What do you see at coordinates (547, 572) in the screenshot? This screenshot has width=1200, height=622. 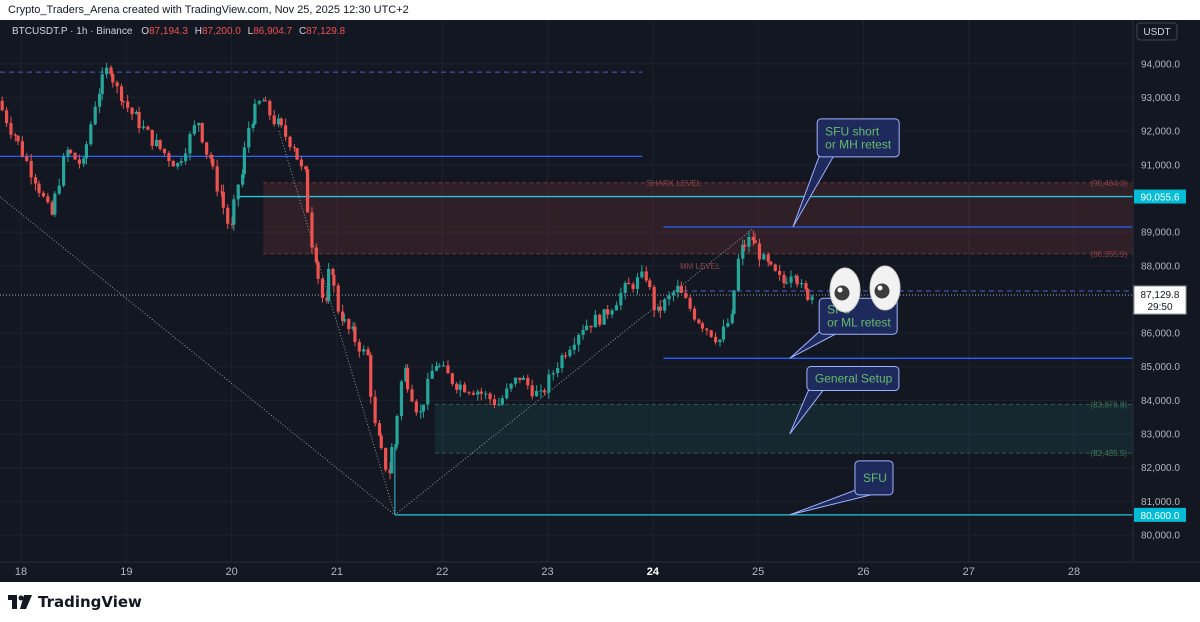 I see `time-axis: 18 19 20 21 22 23 24 25 26 27 28` at bounding box center [547, 572].